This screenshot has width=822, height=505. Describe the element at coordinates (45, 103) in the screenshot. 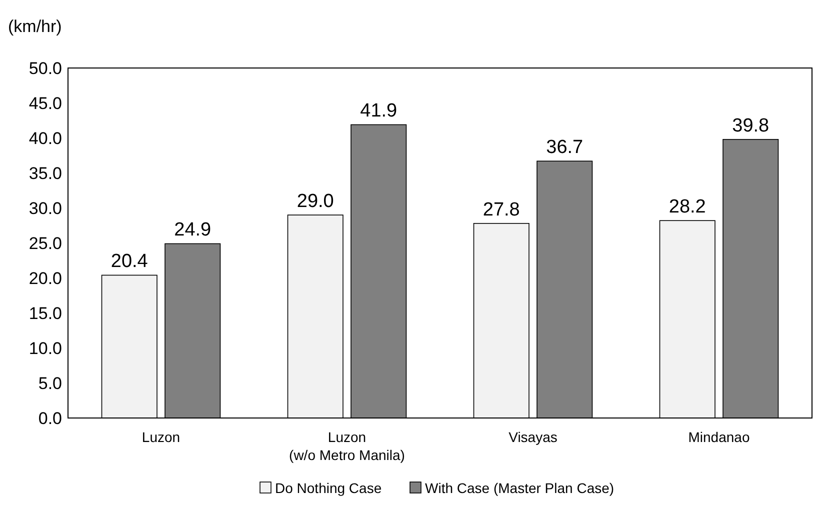

I see `y-tick-label: 45.0` at that location.